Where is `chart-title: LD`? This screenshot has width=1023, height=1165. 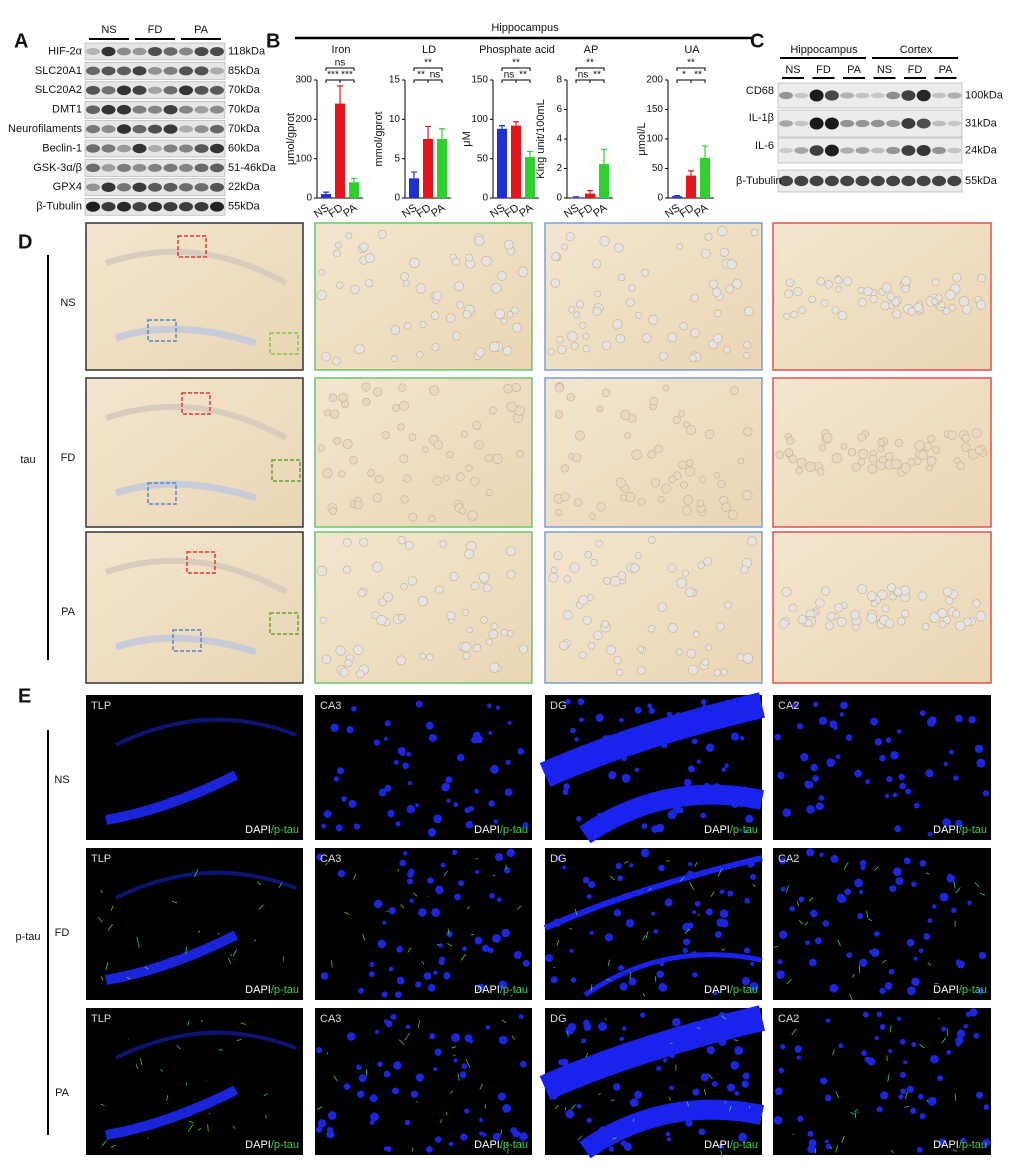
chart-title: LD is located at coordinates (429, 50).